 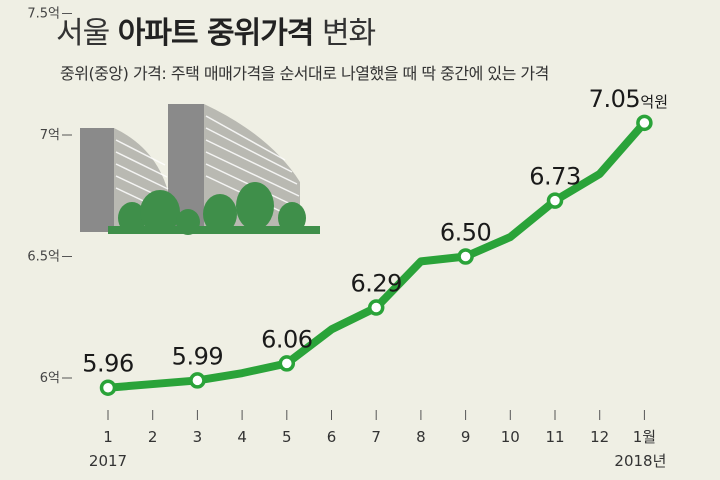 I want to click on x-year-label: 2017, so click(x=108, y=461).